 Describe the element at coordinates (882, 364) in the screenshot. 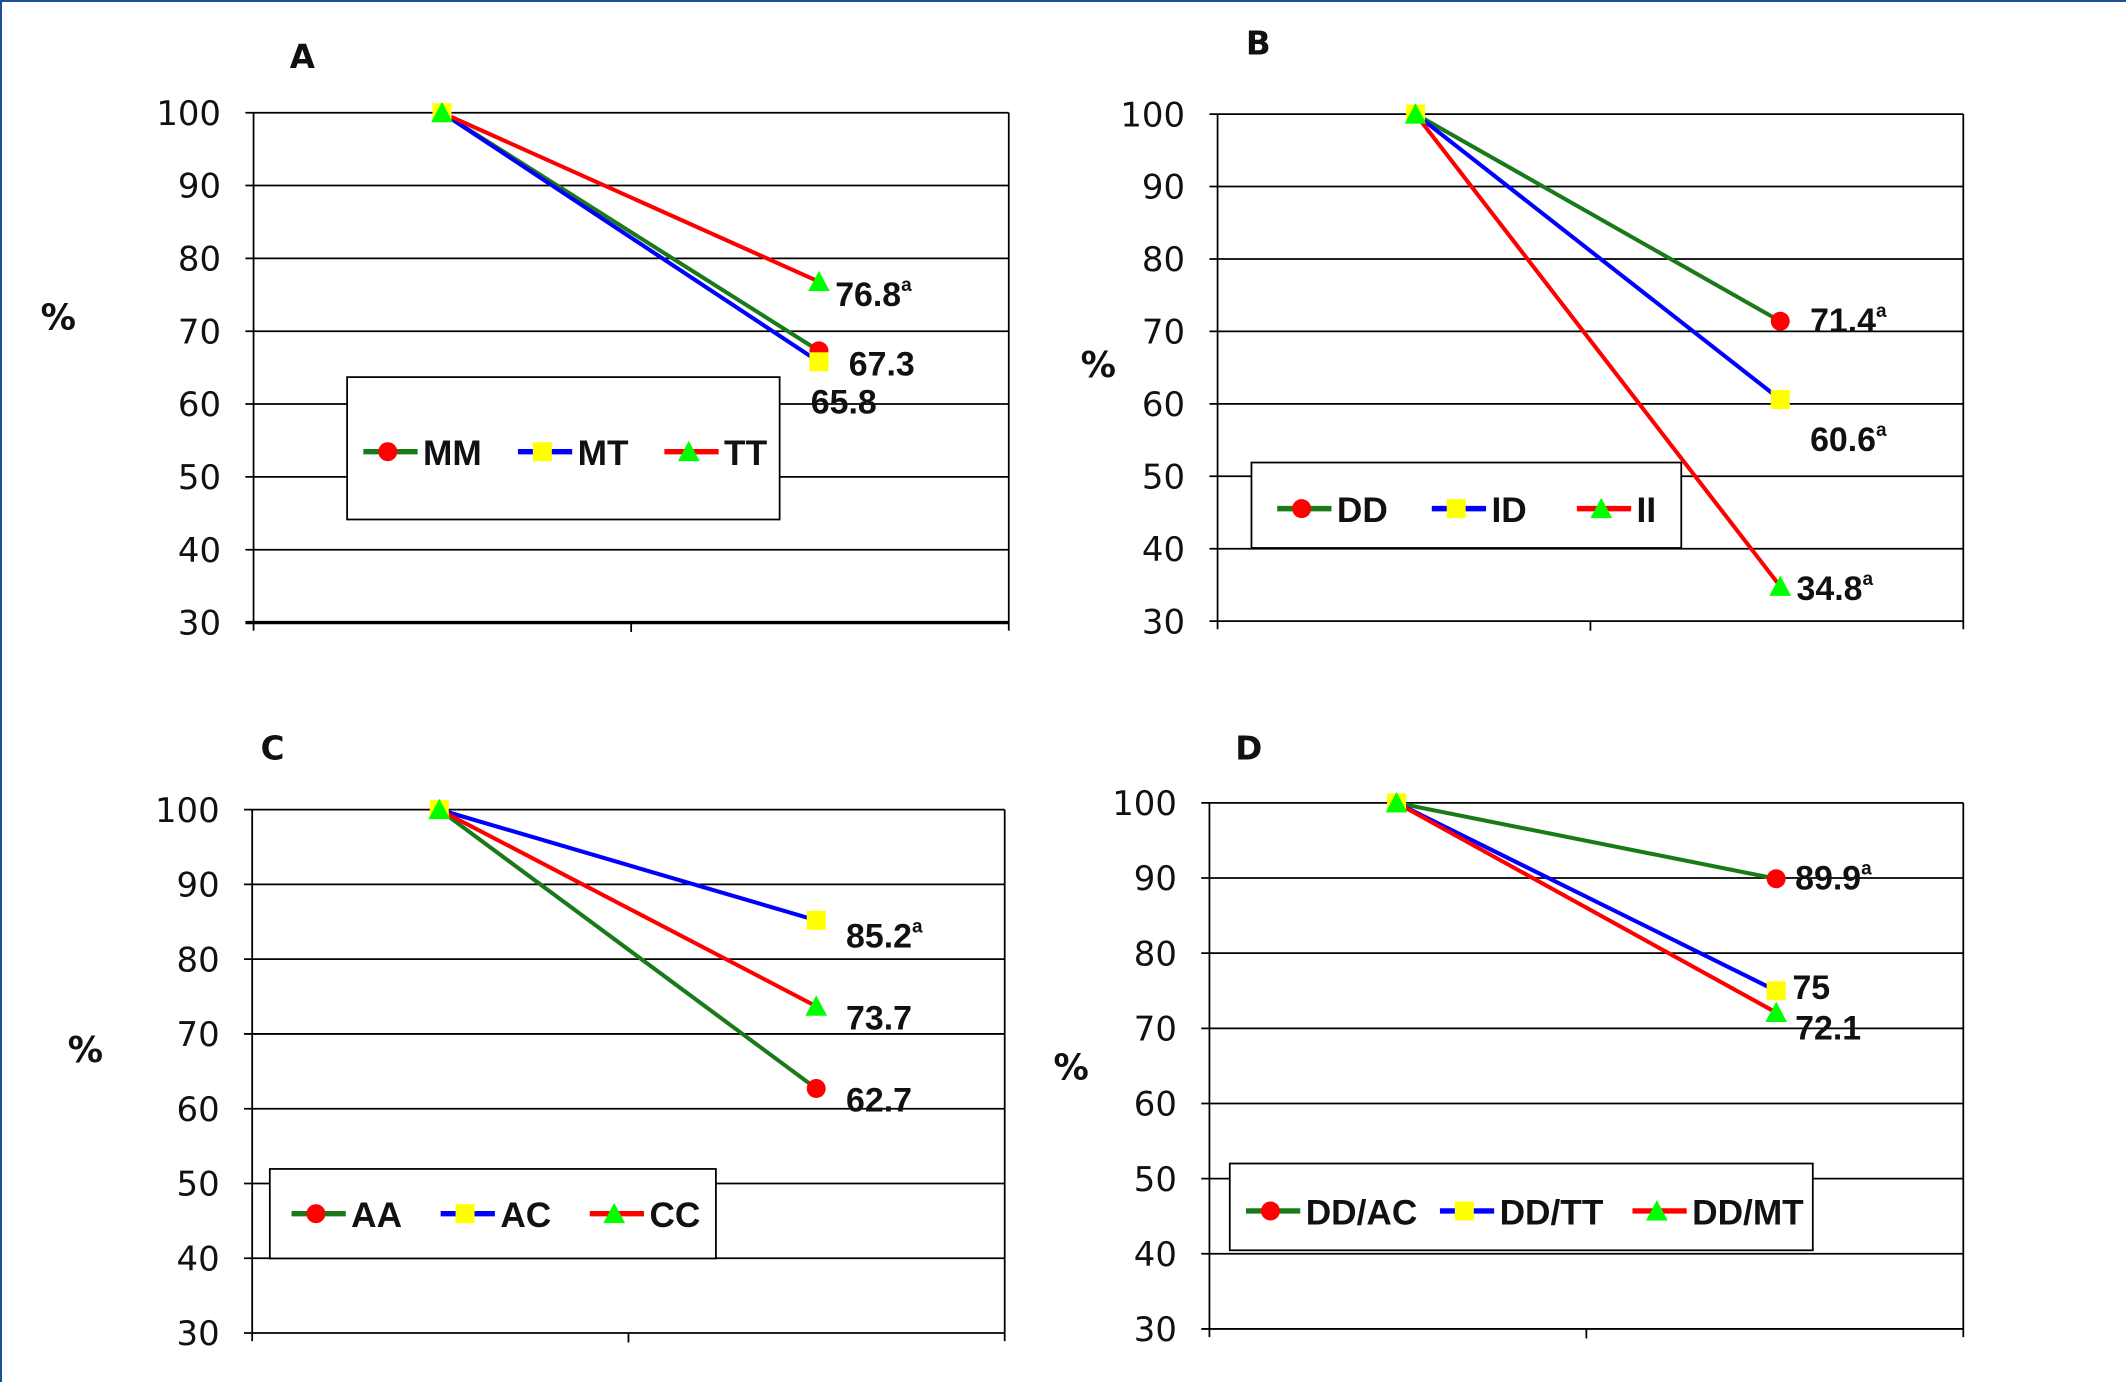

I see `data-label: 67.3` at that location.